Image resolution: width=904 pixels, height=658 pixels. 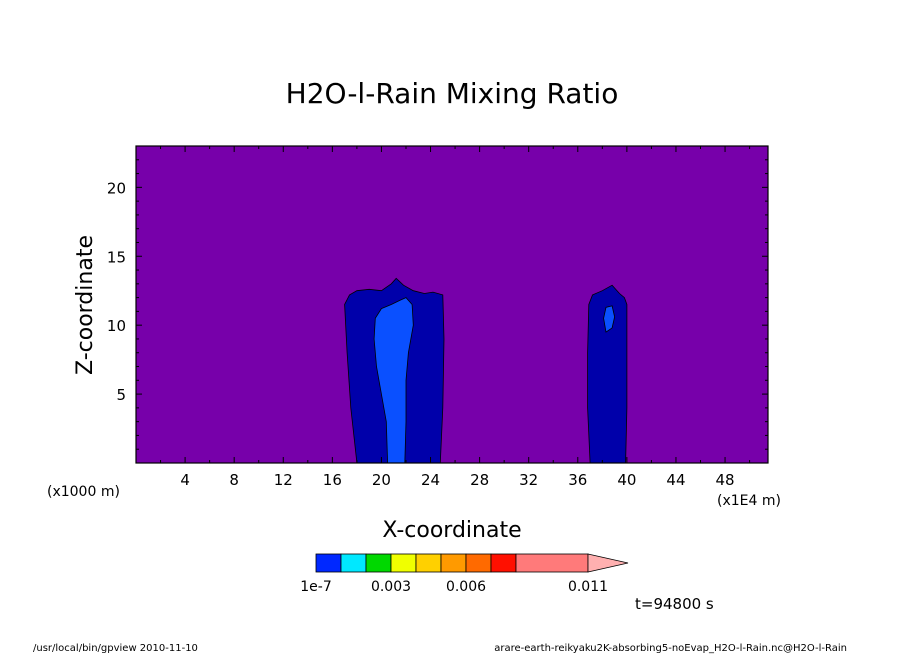 What do you see at coordinates (121, 395) in the screenshot?
I see `y-tick-label: 5` at bounding box center [121, 395].